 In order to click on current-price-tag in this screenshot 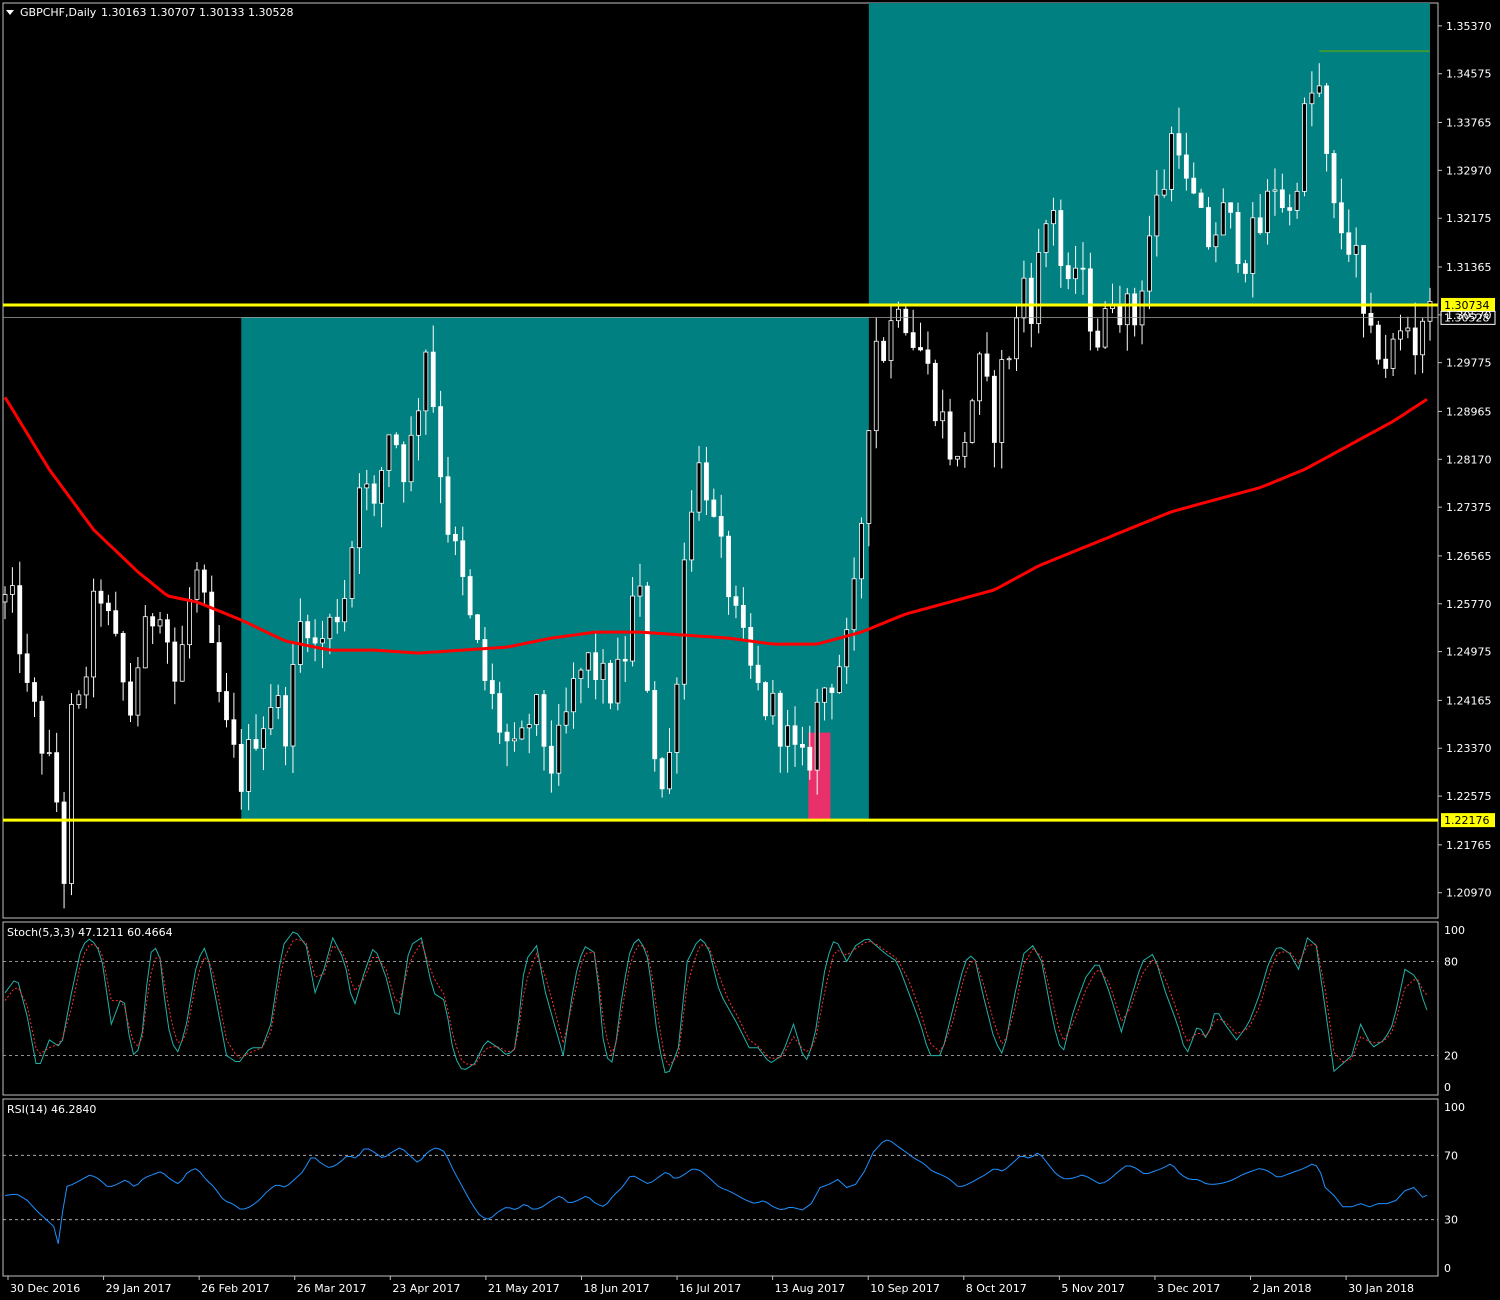, I will do `click(1468, 317)`.